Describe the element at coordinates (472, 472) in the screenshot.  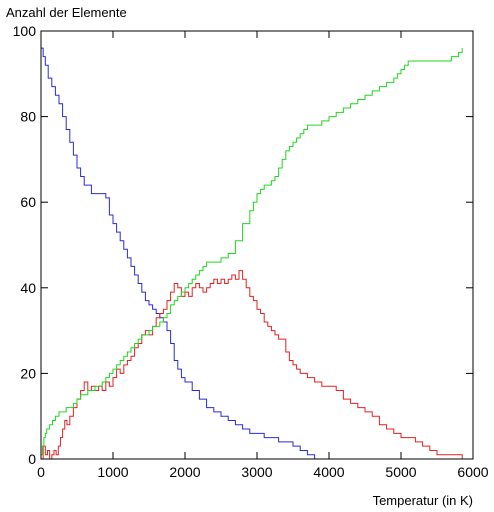
I see `x-tick-label: 6000` at that location.